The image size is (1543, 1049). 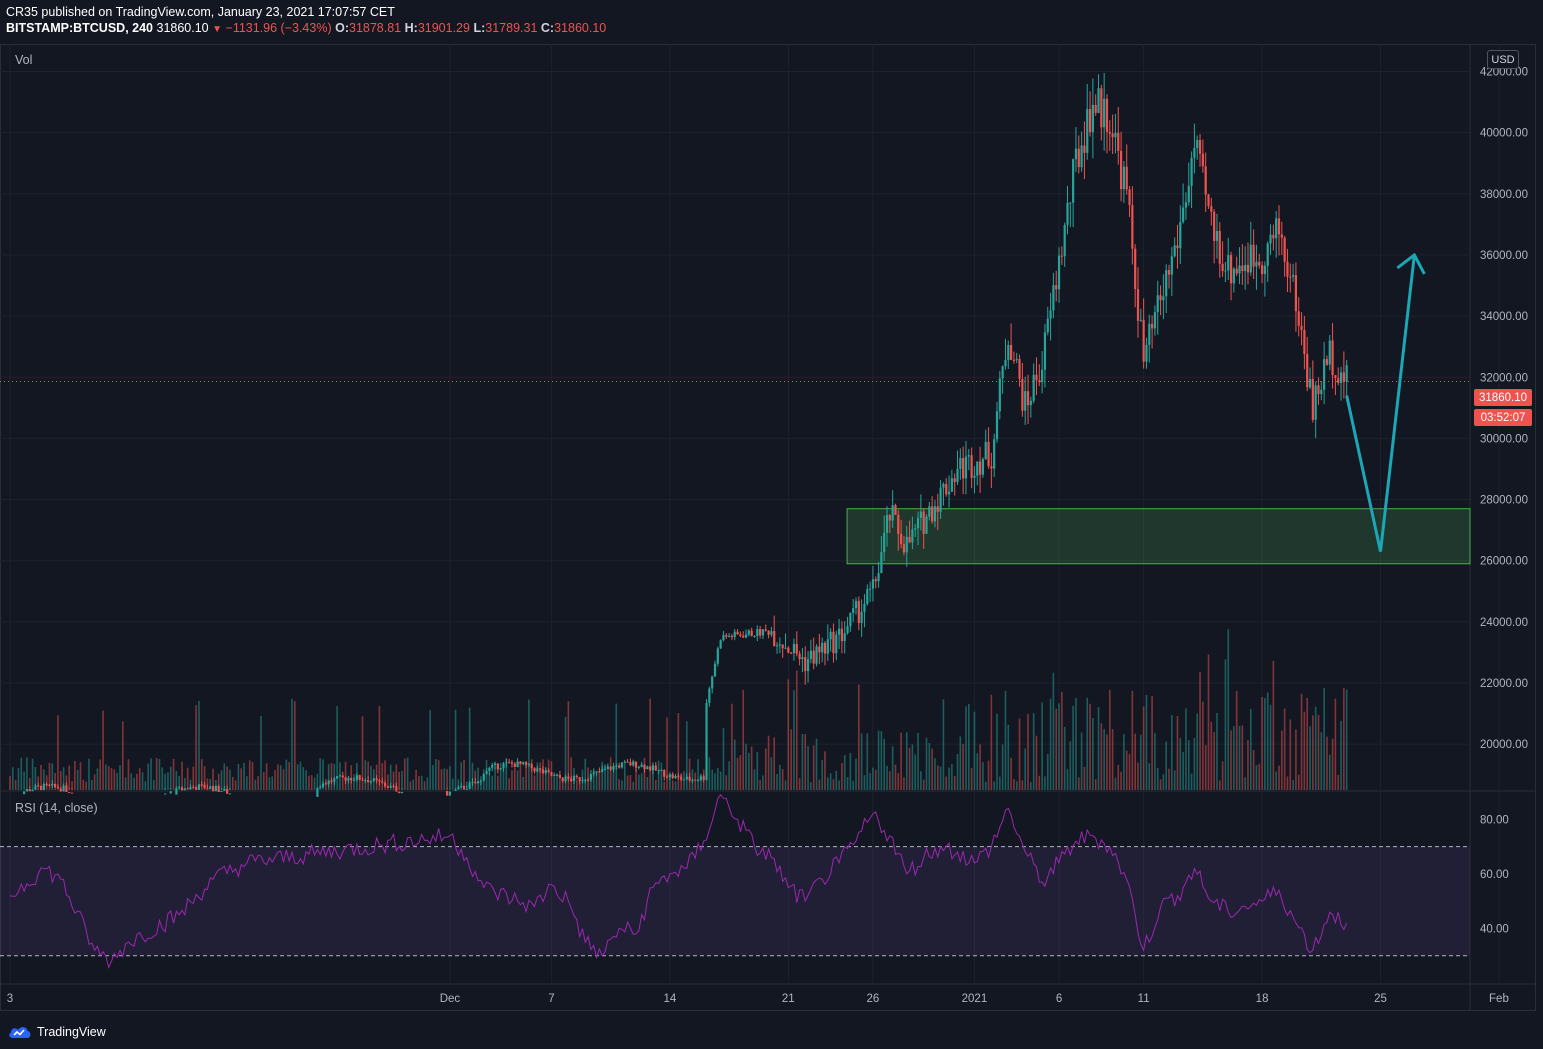 What do you see at coordinates (551, 999) in the screenshot?
I see `time-tick-label: 7` at bounding box center [551, 999].